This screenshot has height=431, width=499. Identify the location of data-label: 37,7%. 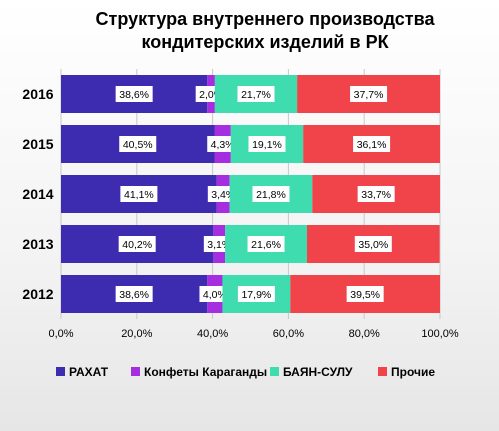
(369, 95).